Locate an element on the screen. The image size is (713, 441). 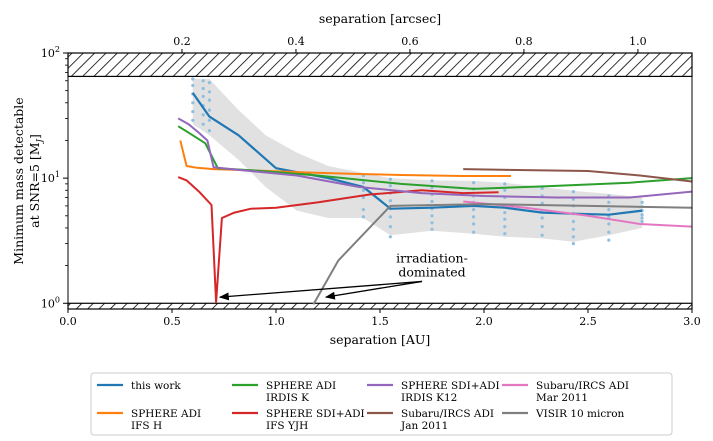
legend-label-line1: VISIR 10 micron is located at coordinates (580, 414).